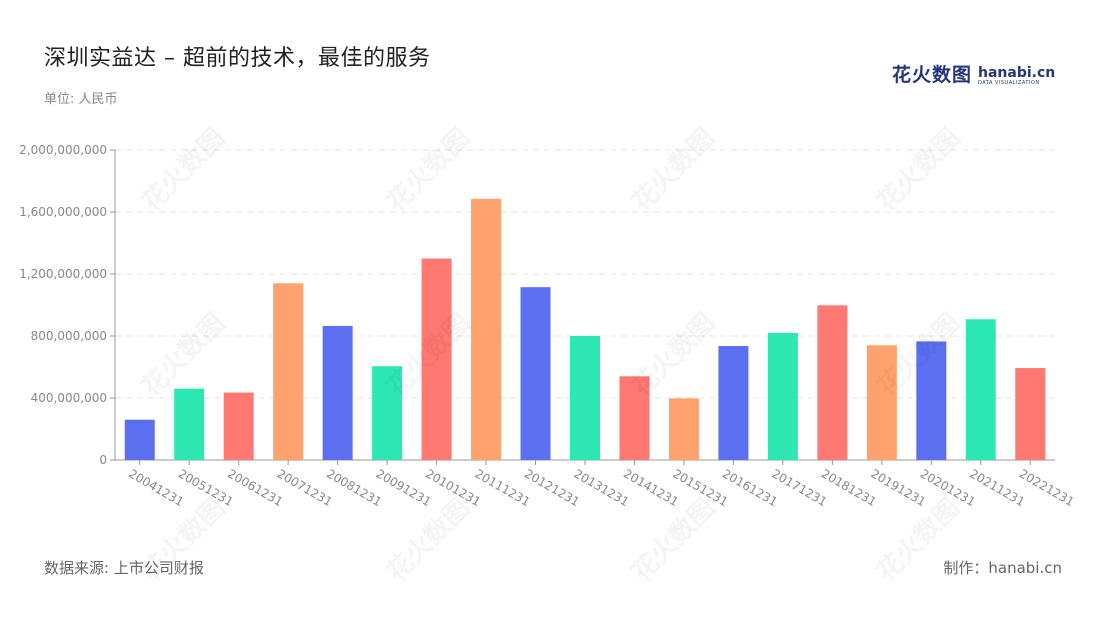 The height and width of the screenshot is (620, 1100). I want to click on x-tick-label: 20181231, so click(849, 487).